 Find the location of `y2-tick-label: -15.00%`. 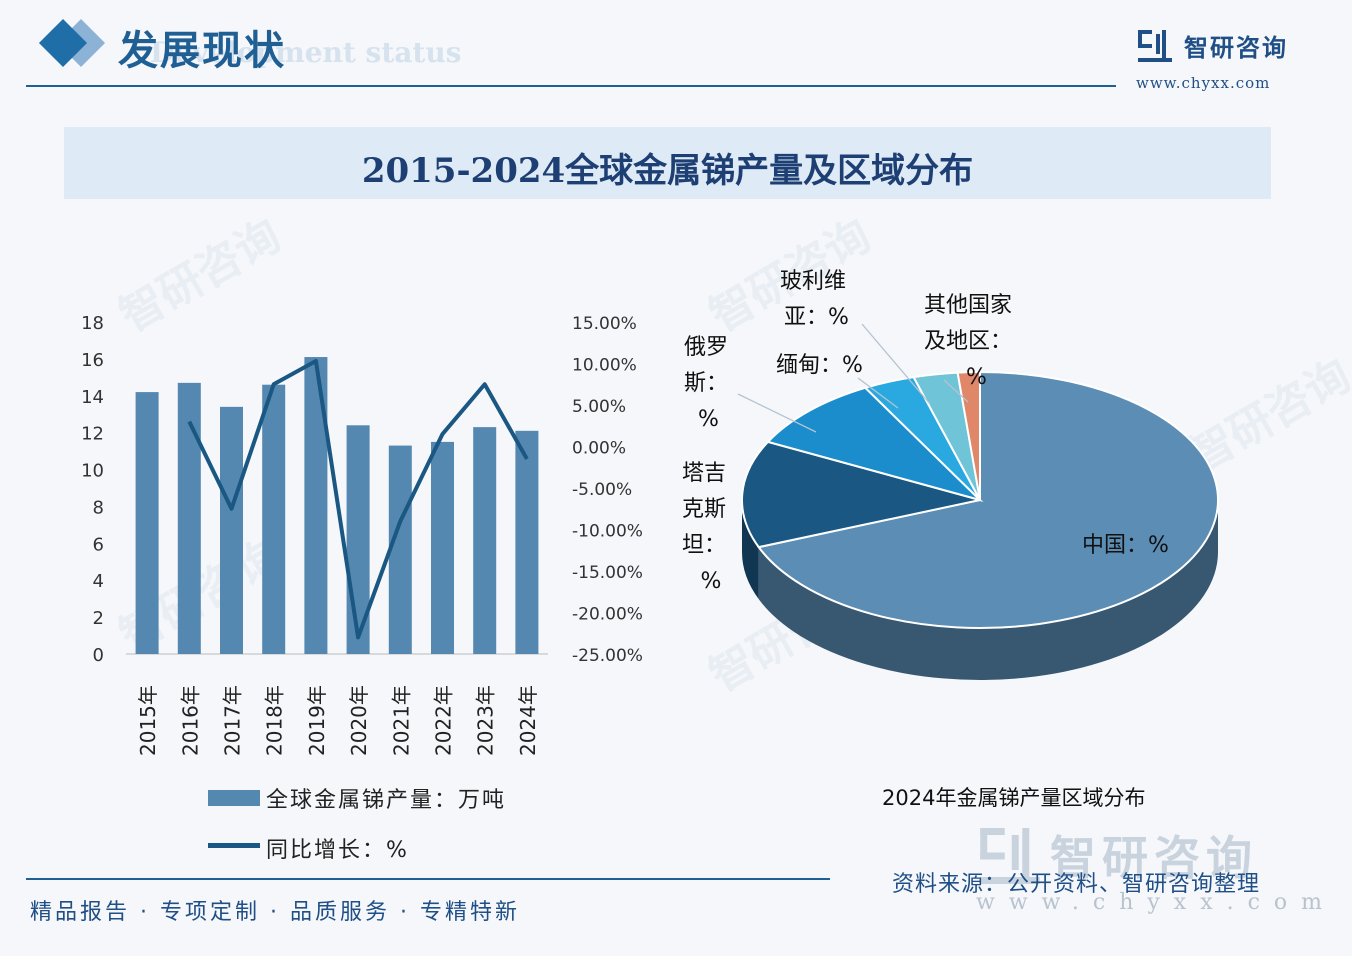

y2-tick-label: -15.00% is located at coordinates (607, 573).